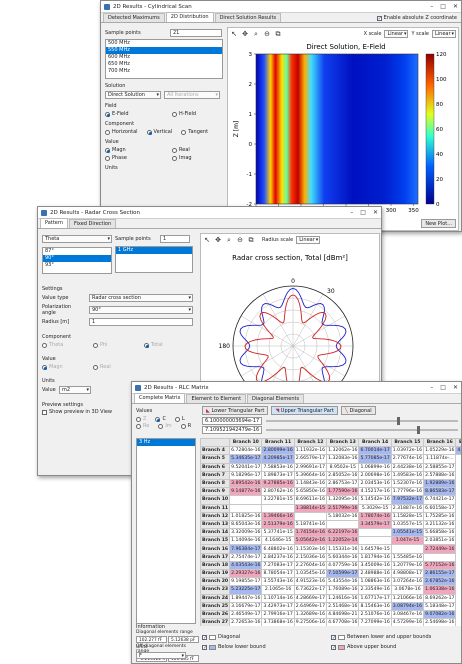 The image size is (462, 664). I want to click on matrix-cell: 2.72449e-16, so click(440, 549).